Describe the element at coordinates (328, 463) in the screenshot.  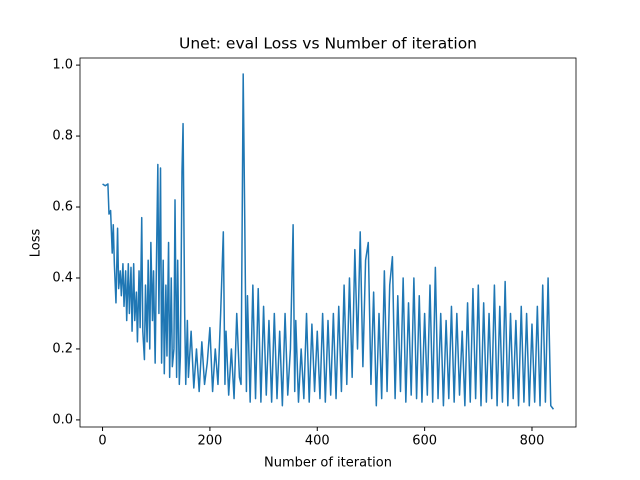
I see `x-axis-label: Number of iteration` at that location.